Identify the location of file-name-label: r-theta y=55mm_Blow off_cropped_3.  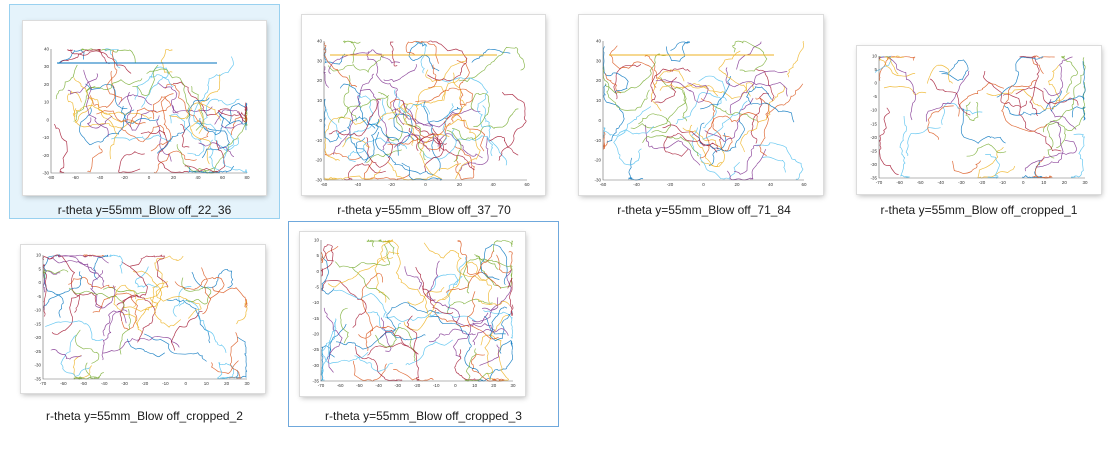
(423, 416).